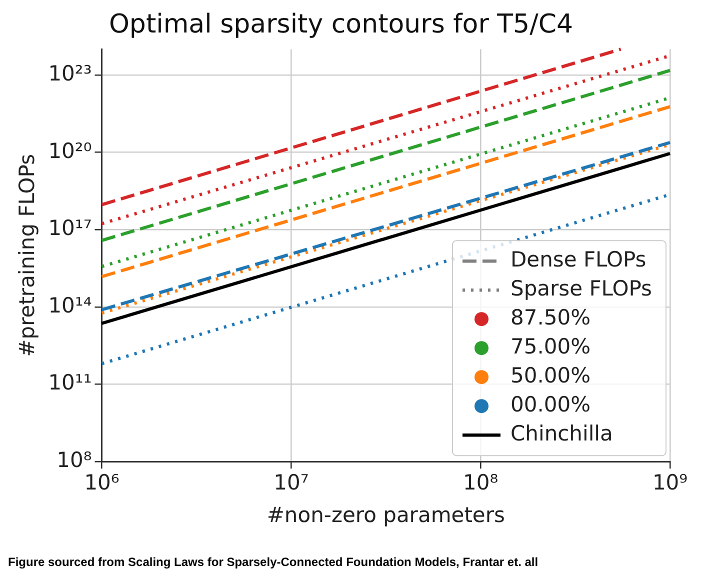  Describe the element at coordinates (385, 514) in the screenshot. I see `x-axis-title: #non-zero parameters` at that location.